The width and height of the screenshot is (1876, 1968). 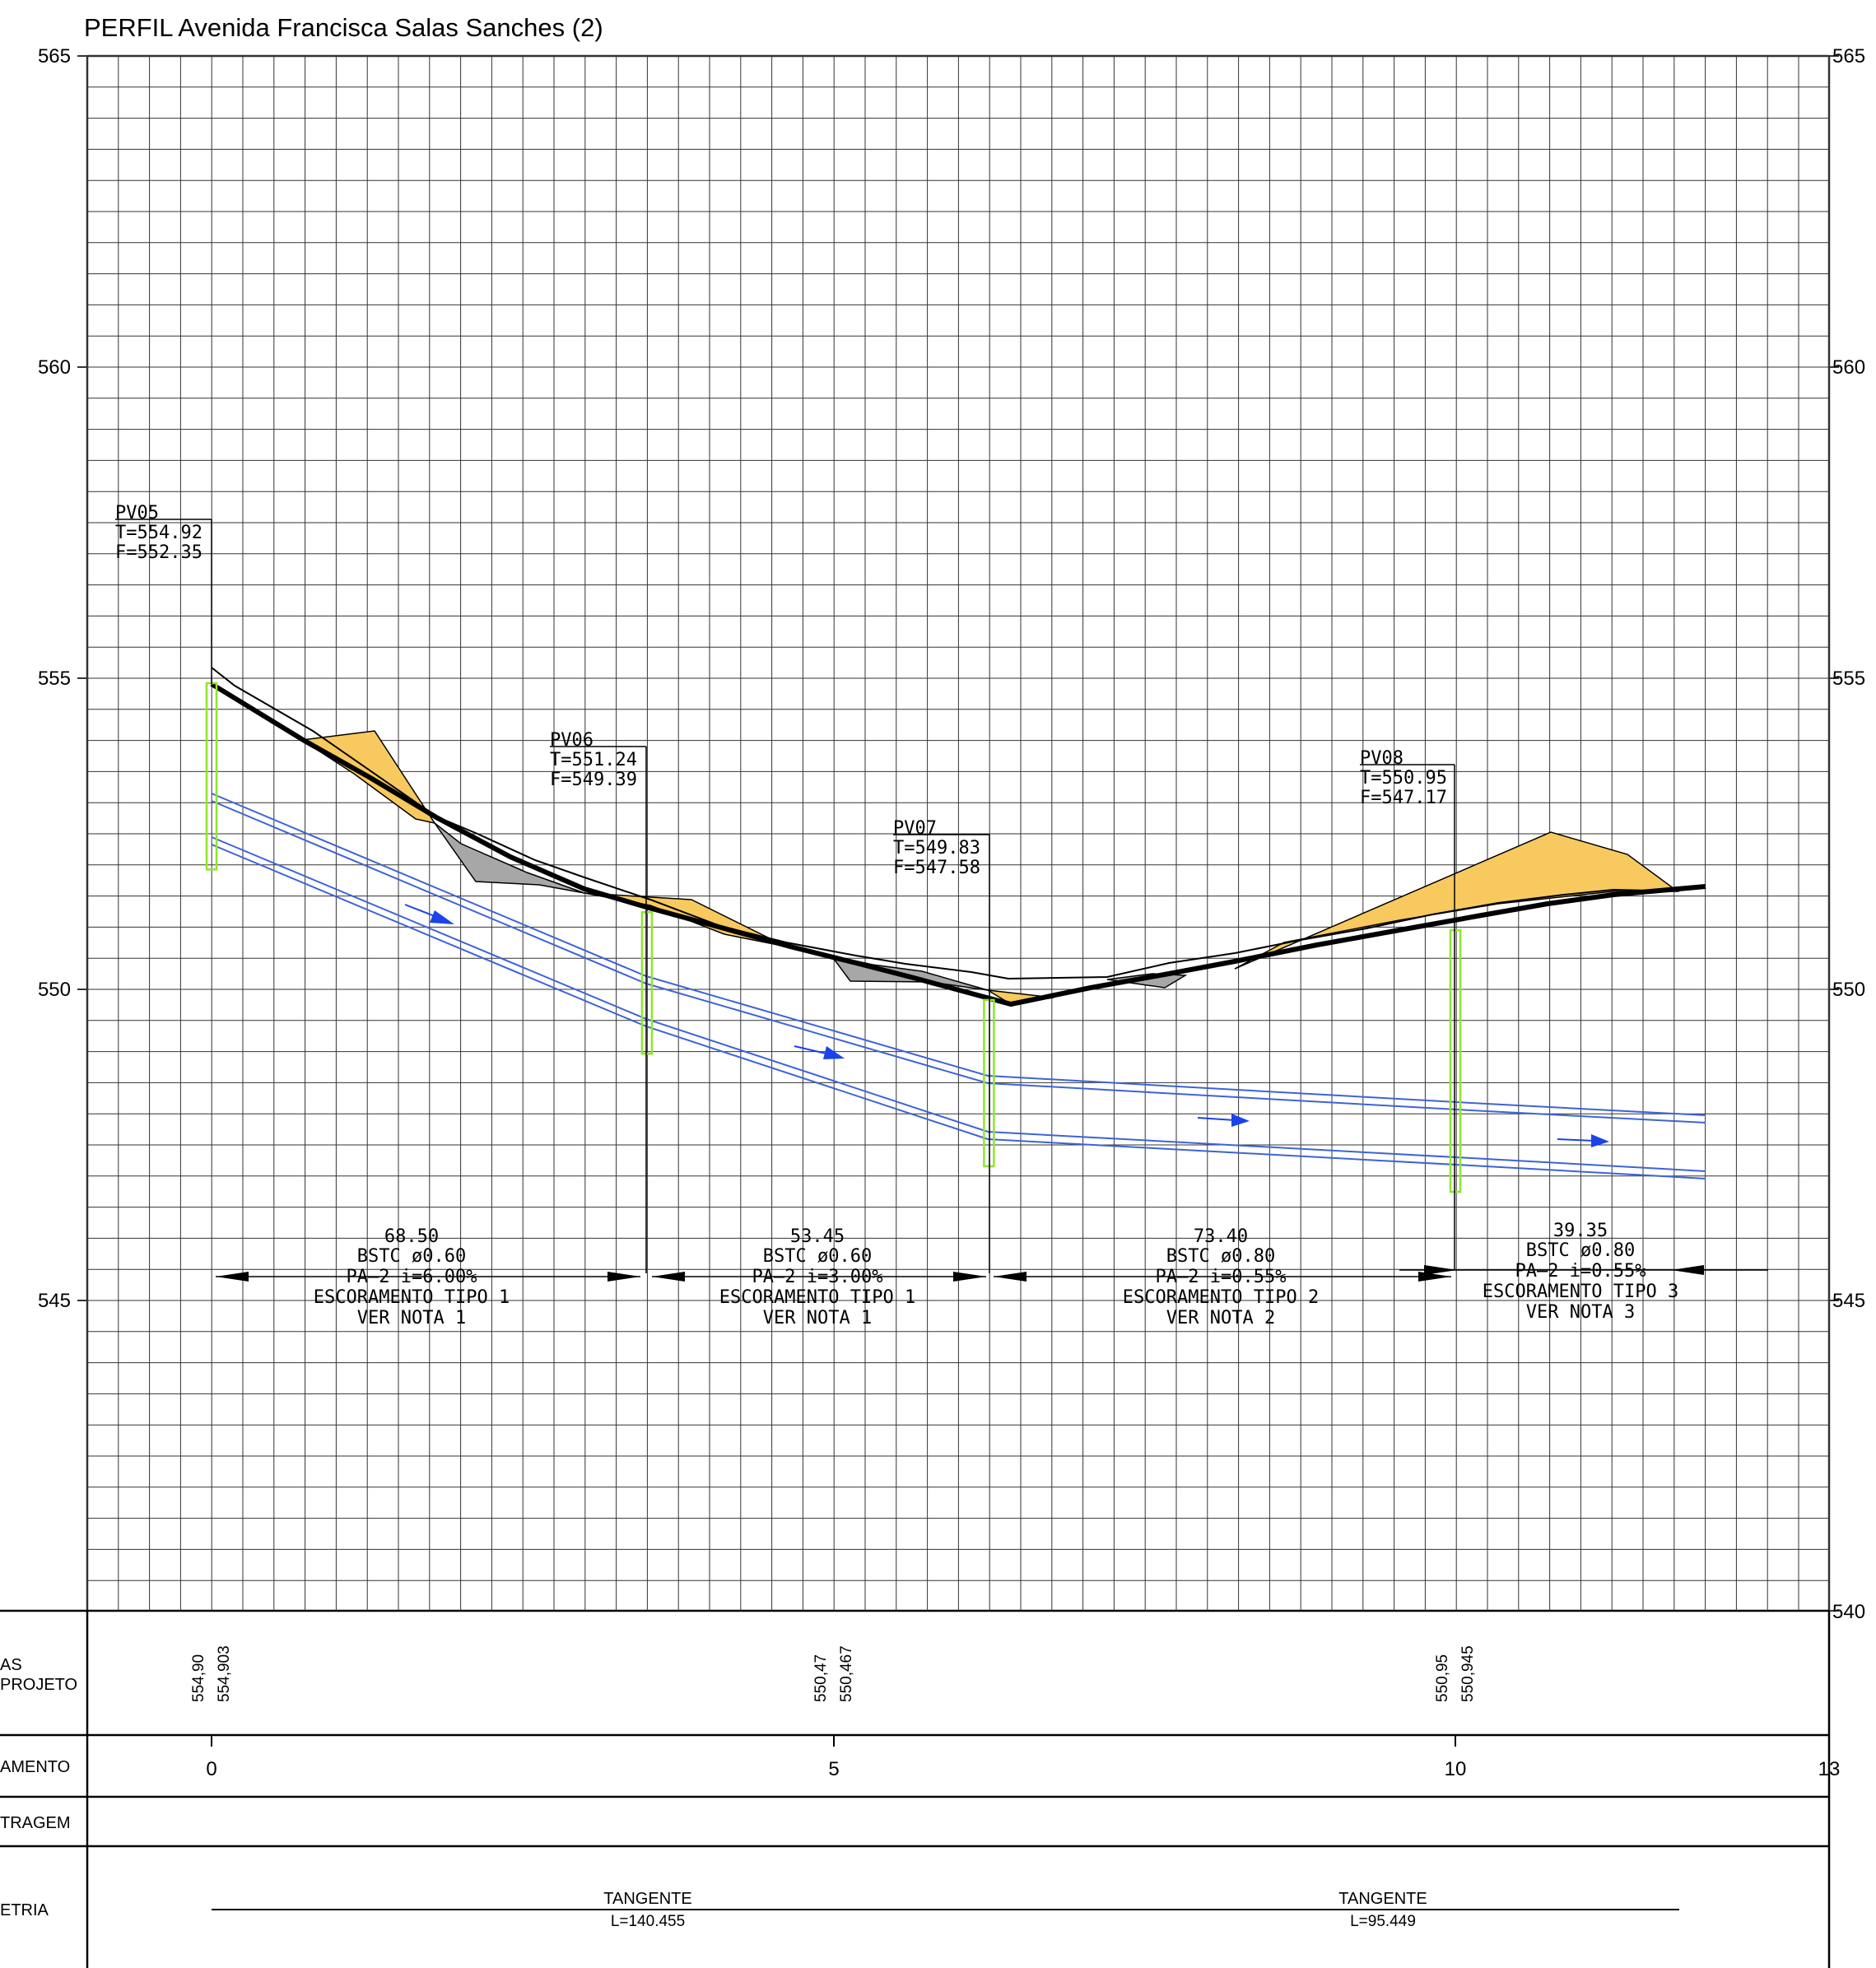 I want to click on segment-slope: PA–2 i=3.00%, so click(x=817, y=1277).